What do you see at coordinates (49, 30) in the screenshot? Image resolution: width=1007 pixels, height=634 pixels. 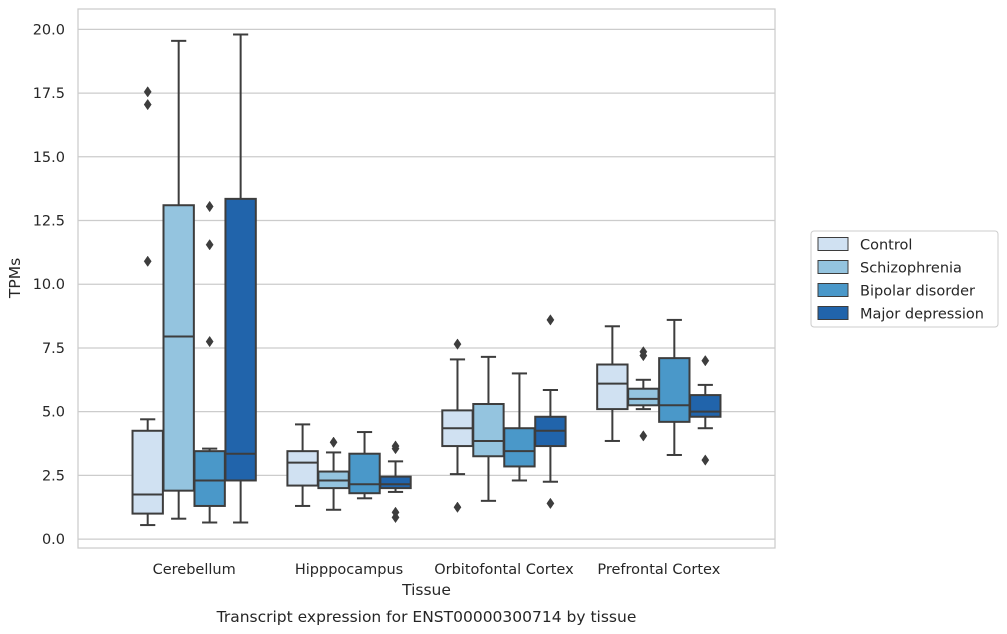 I see `y-tick-label: 20.0` at bounding box center [49, 30].